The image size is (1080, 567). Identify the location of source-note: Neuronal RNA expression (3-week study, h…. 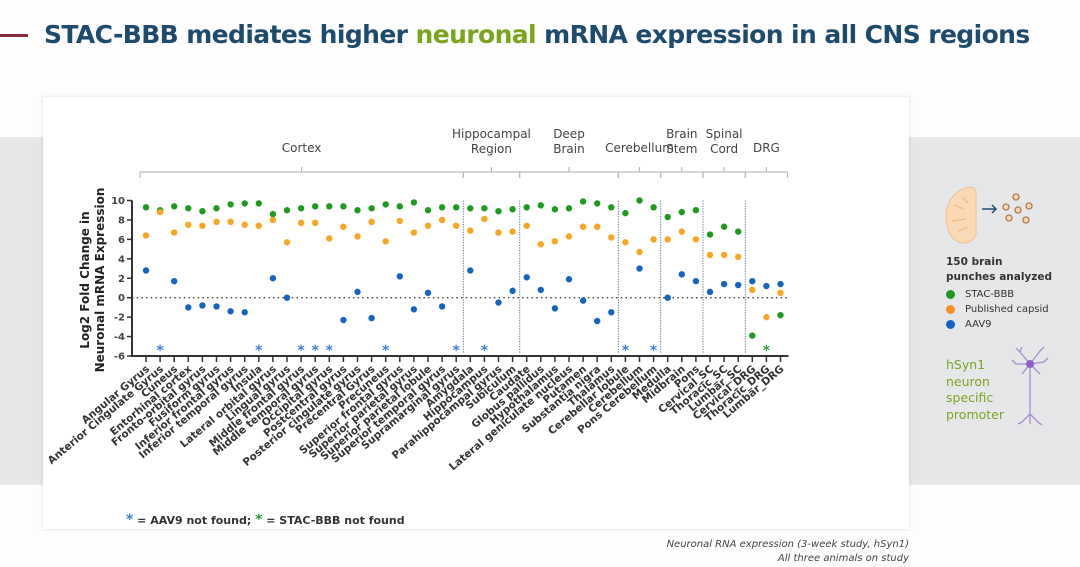
(788, 552).